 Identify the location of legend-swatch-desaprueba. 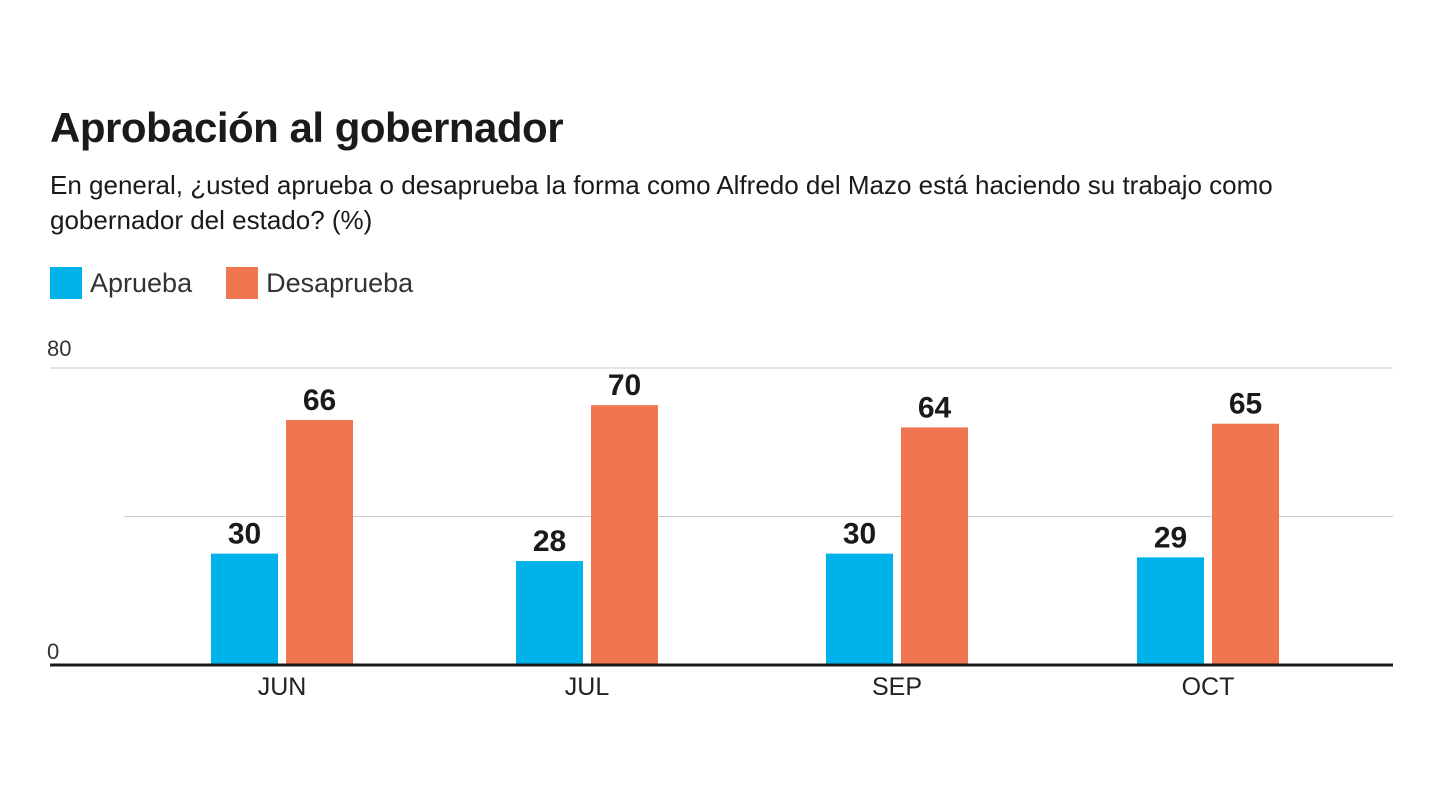
(242, 283).